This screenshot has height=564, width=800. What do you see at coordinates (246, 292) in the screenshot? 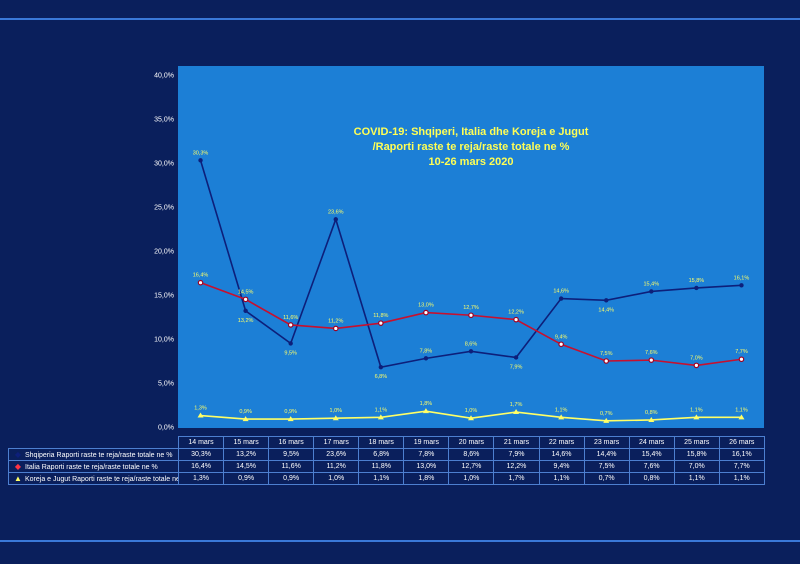
I see `data-label-1: 14,5%` at bounding box center [246, 292].